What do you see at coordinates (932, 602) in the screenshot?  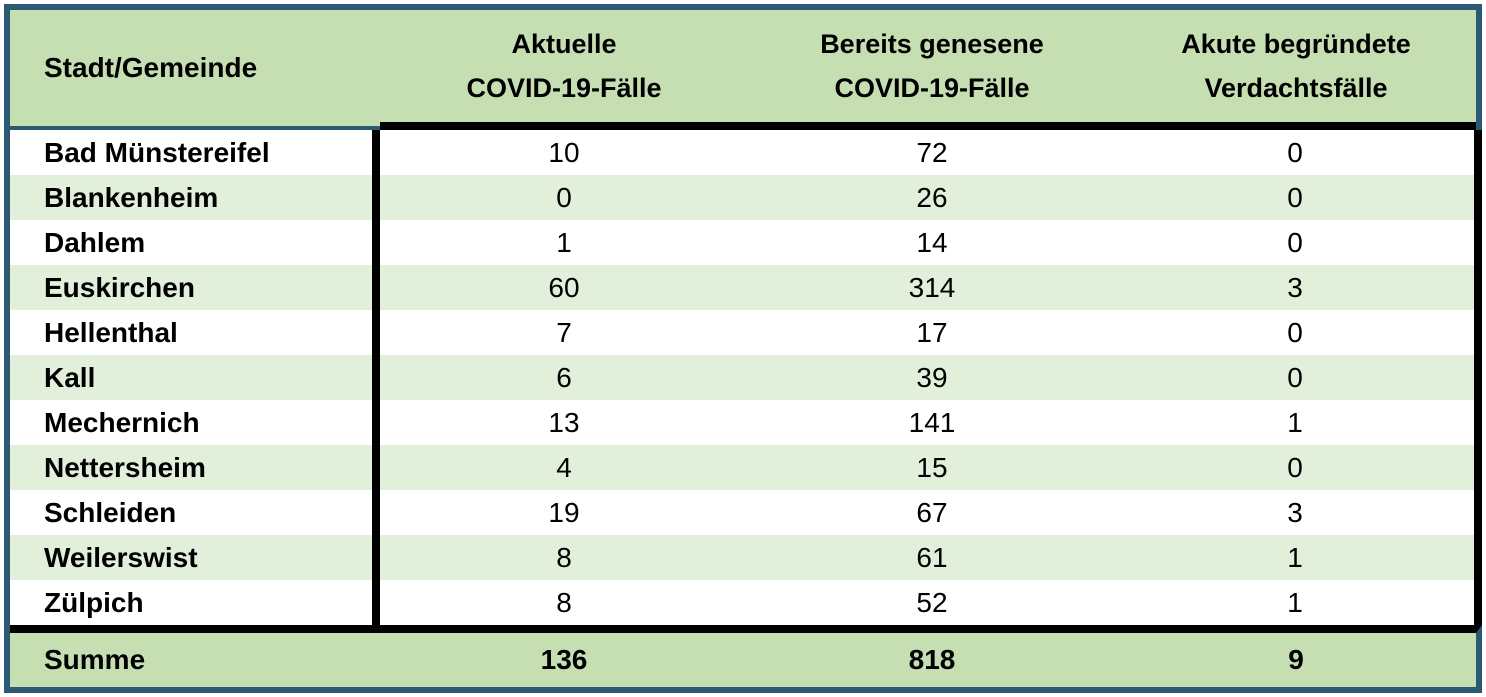 I see `recovered-cases-cell: 52` at bounding box center [932, 602].